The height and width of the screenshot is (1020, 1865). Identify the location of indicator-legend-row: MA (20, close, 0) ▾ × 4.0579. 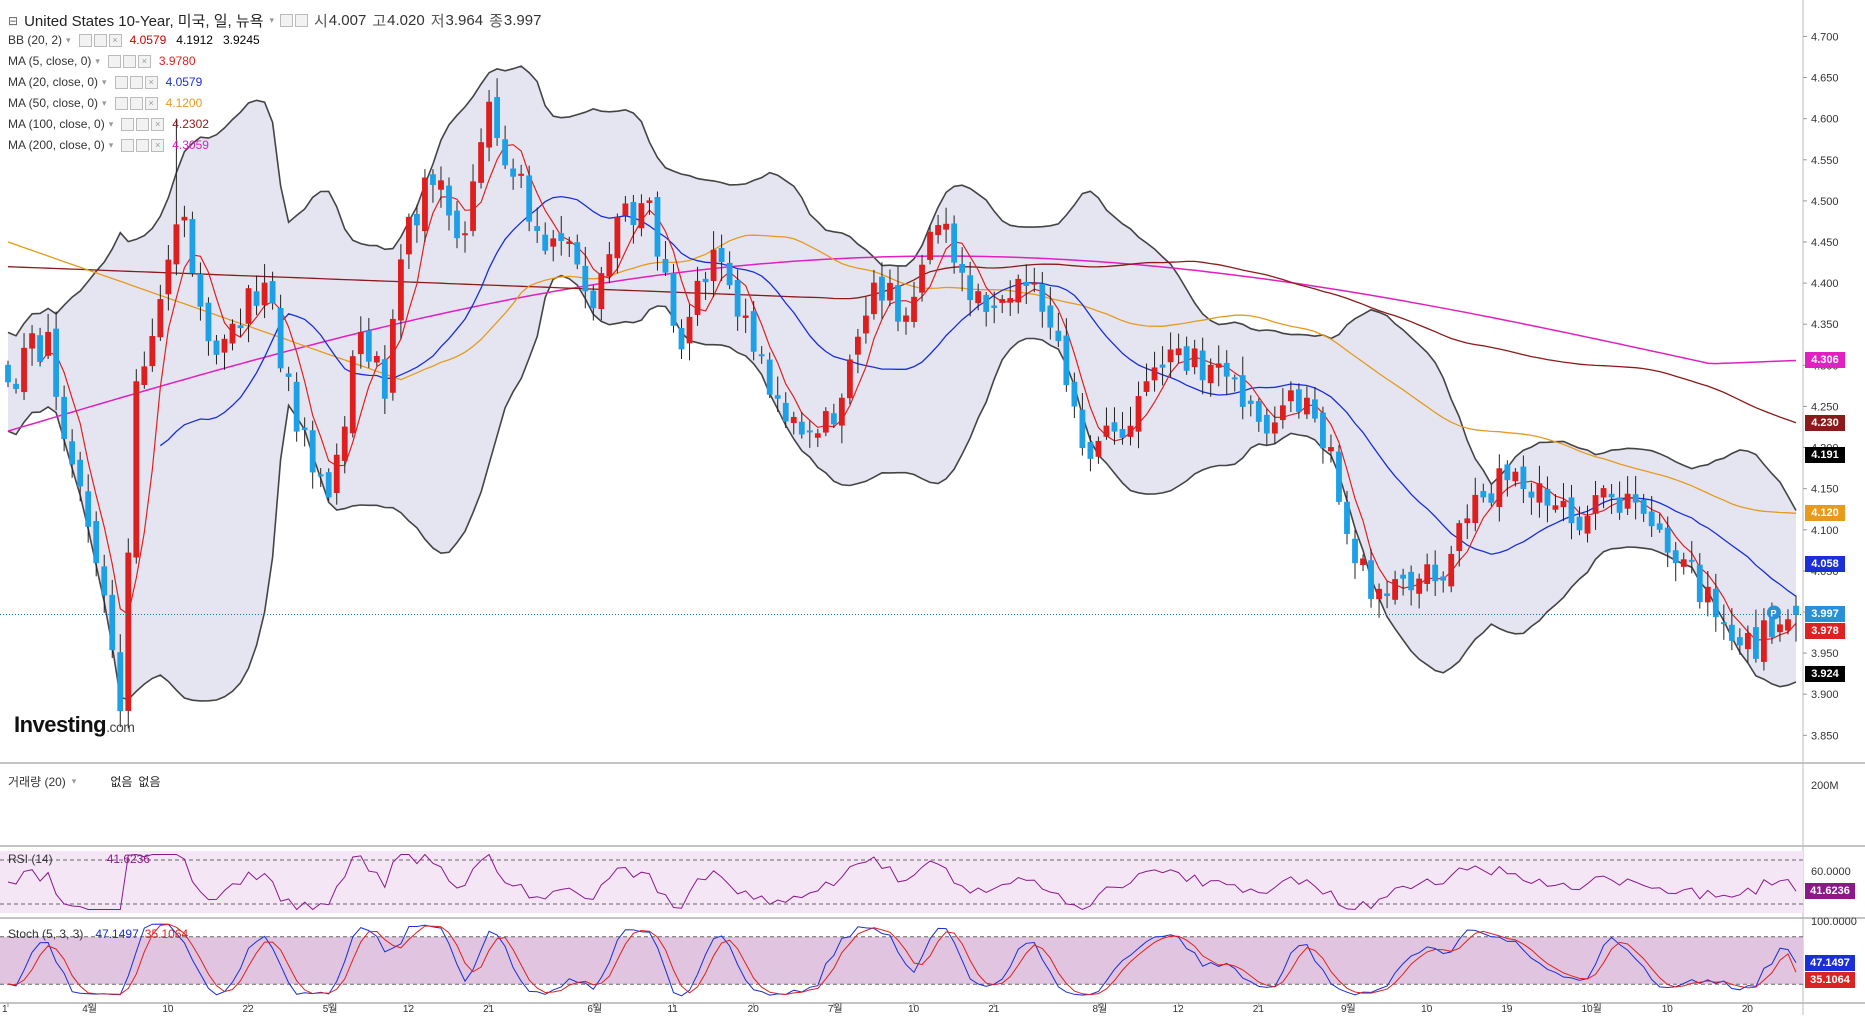
(108, 82).